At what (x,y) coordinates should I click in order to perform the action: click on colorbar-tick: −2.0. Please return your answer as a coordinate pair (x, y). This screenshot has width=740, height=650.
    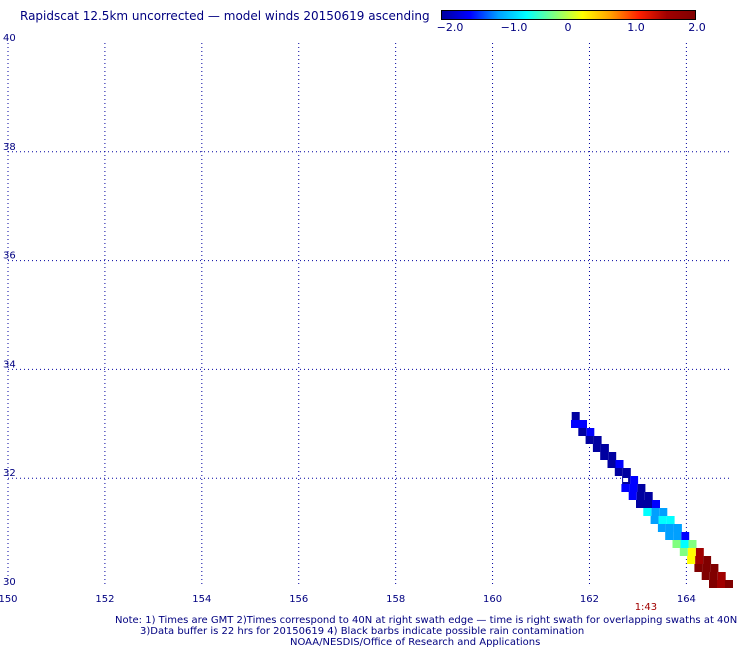
    Looking at the image, I should click on (450, 27).